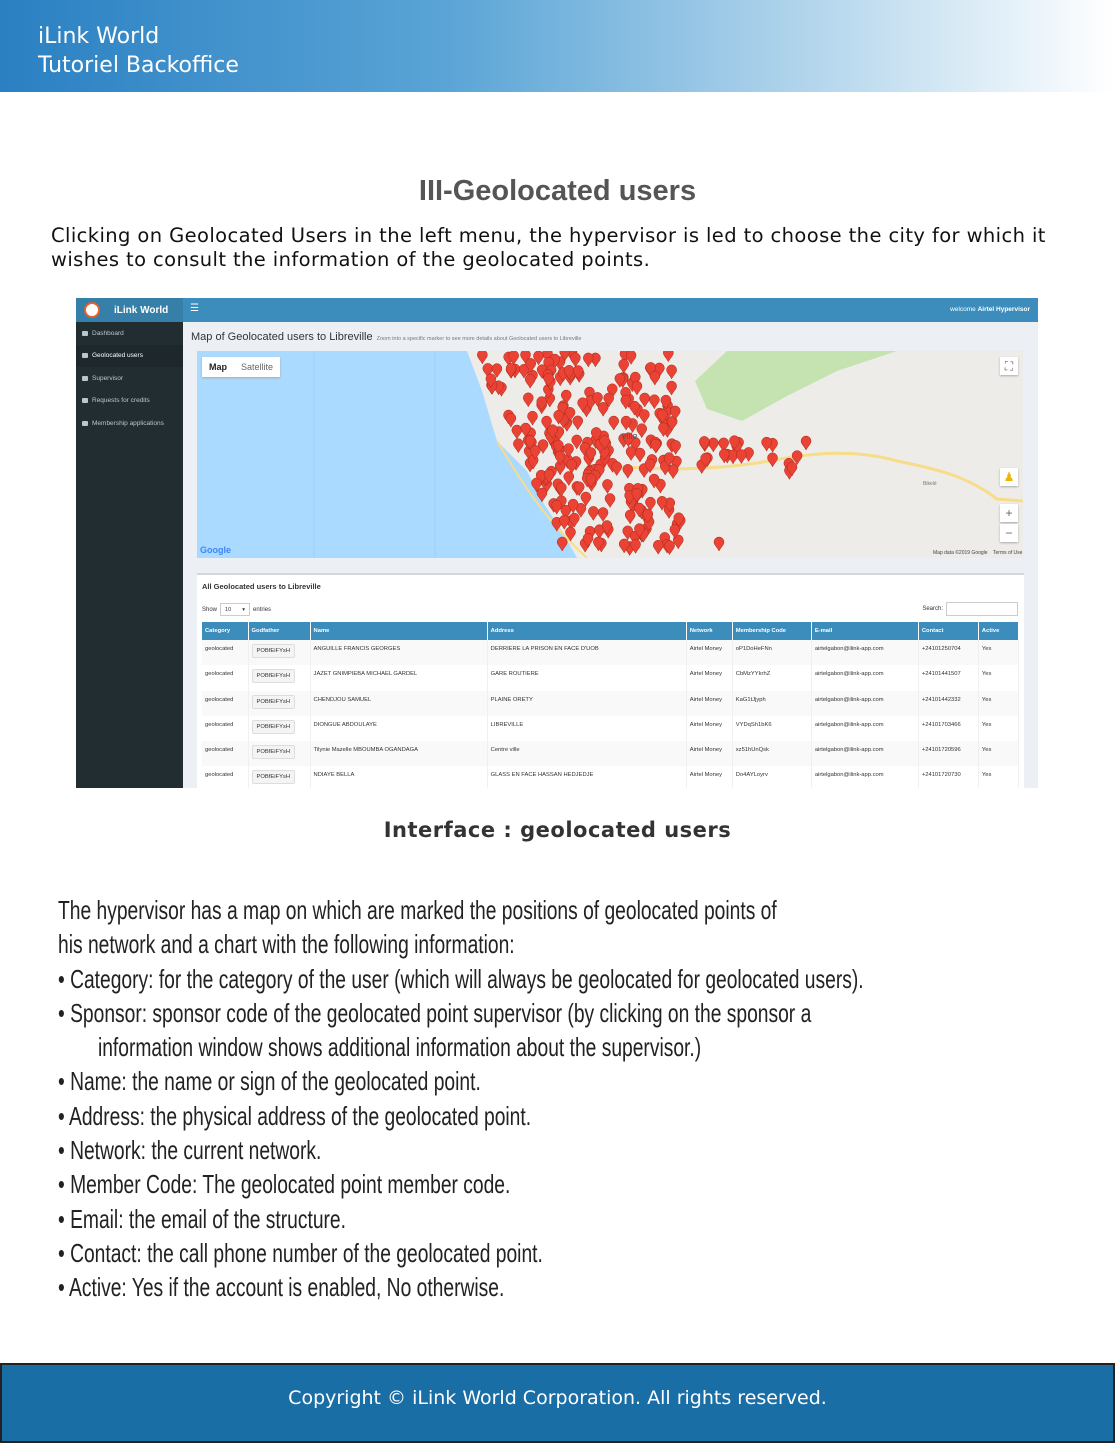 The height and width of the screenshot is (1443, 1115). What do you see at coordinates (1009, 533) in the screenshot?
I see `zoom-out-button: −` at bounding box center [1009, 533].